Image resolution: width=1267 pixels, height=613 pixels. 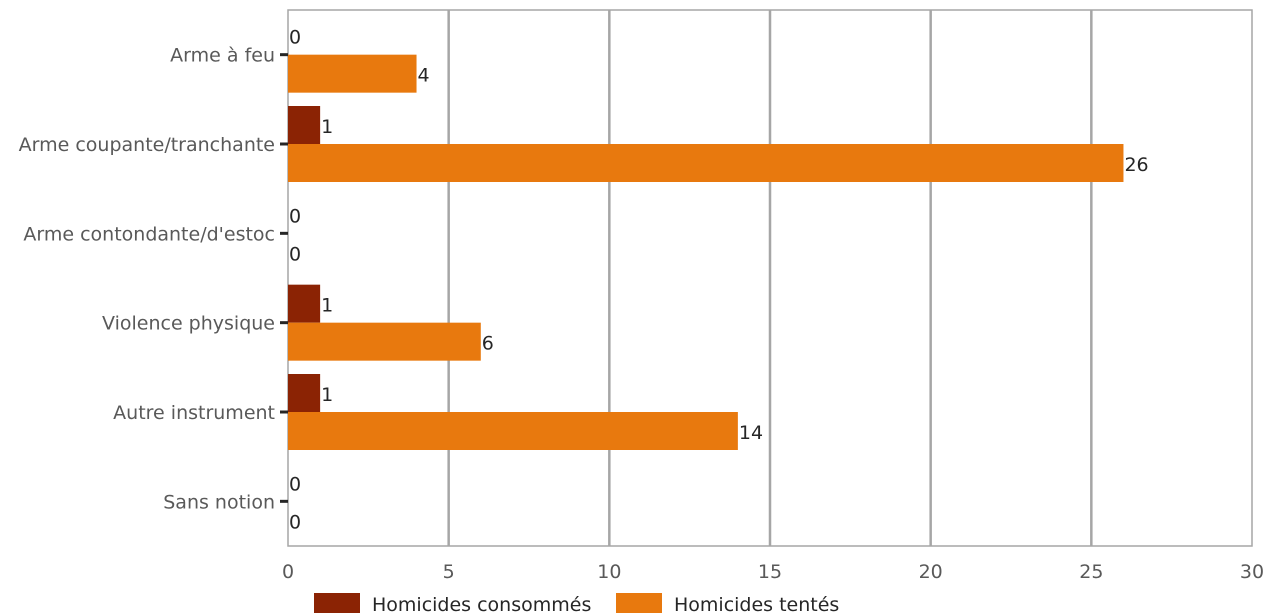 What do you see at coordinates (756, 603) in the screenshot?
I see `legend-label: Homicides tentés` at bounding box center [756, 603].